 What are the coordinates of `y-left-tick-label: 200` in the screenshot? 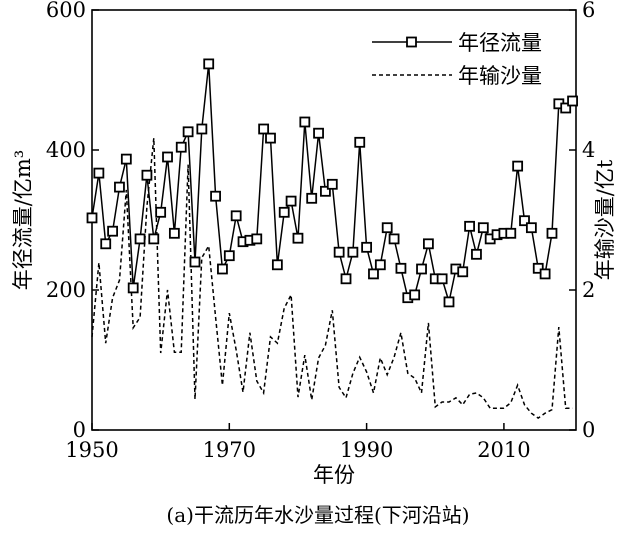 It's located at (66, 290).